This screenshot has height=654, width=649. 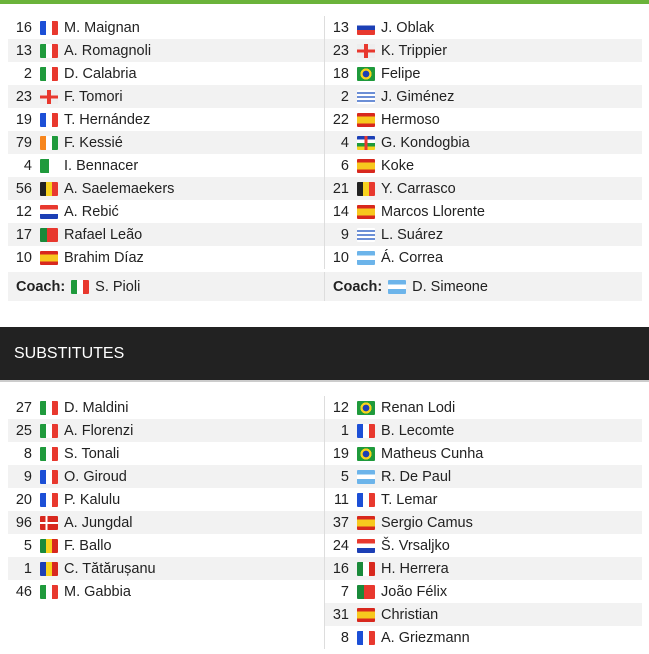 What do you see at coordinates (88, 545) in the screenshot?
I see `player-name: F. Ballo` at bounding box center [88, 545].